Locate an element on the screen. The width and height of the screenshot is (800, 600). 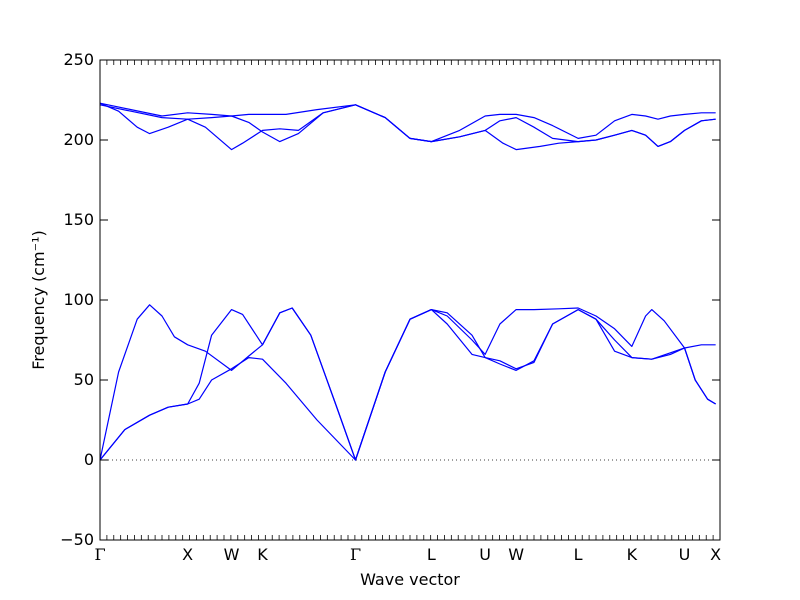
y-tick-label: 250 is located at coordinates (78, 59).